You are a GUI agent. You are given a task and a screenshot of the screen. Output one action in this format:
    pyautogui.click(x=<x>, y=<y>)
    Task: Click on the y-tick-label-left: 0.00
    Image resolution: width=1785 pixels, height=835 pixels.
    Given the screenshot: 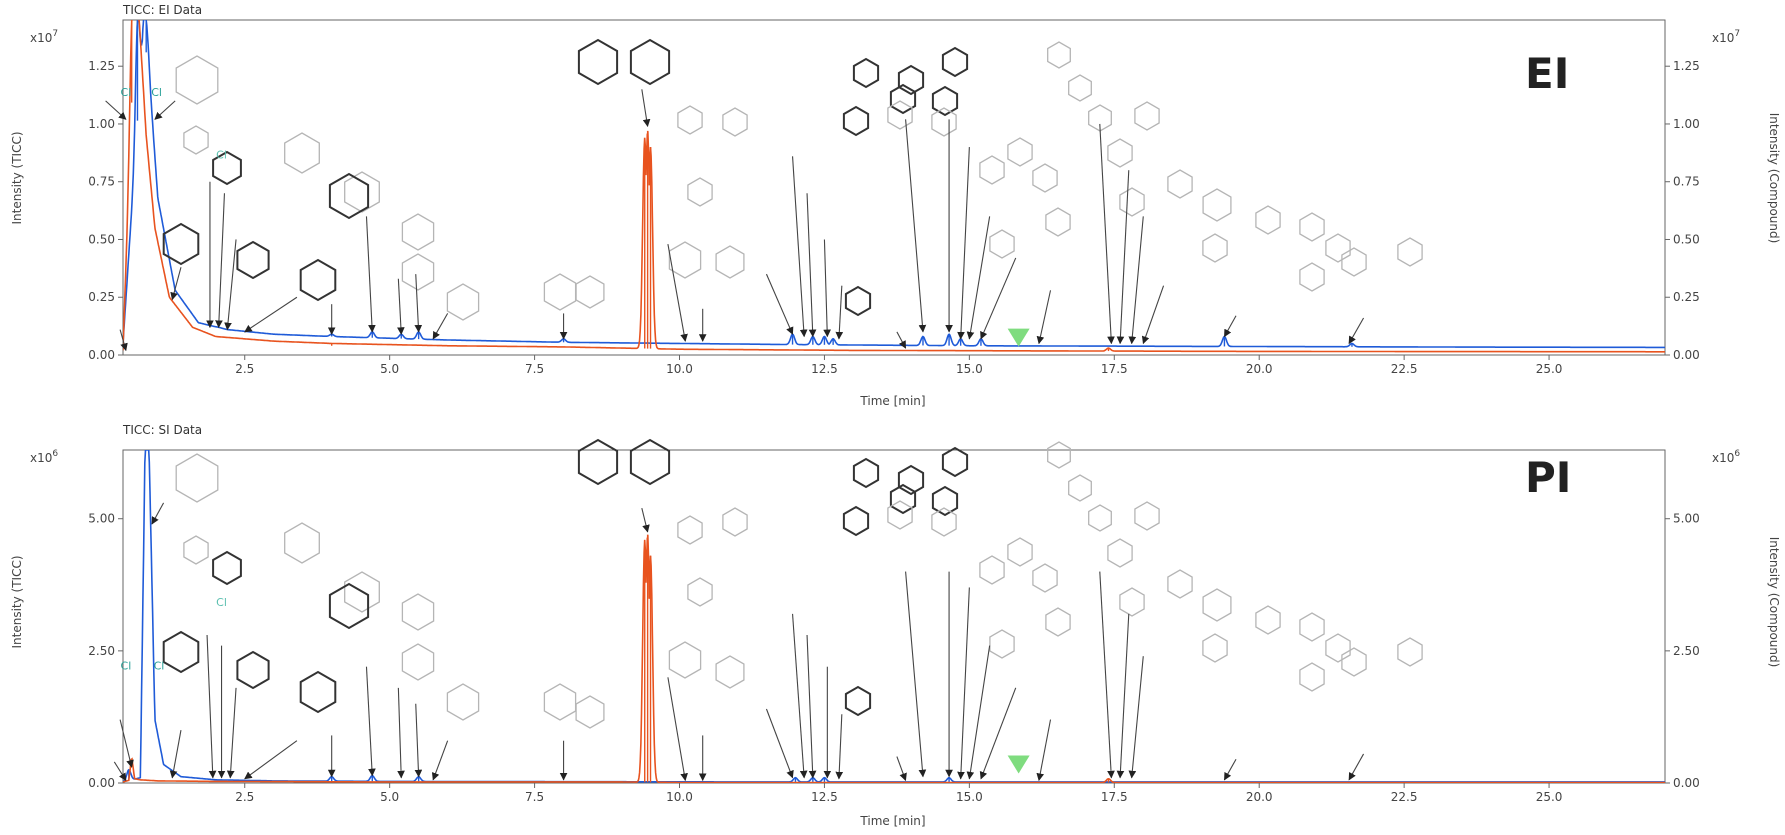 What is the action you would take?
    pyautogui.click(x=101, y=783)
    